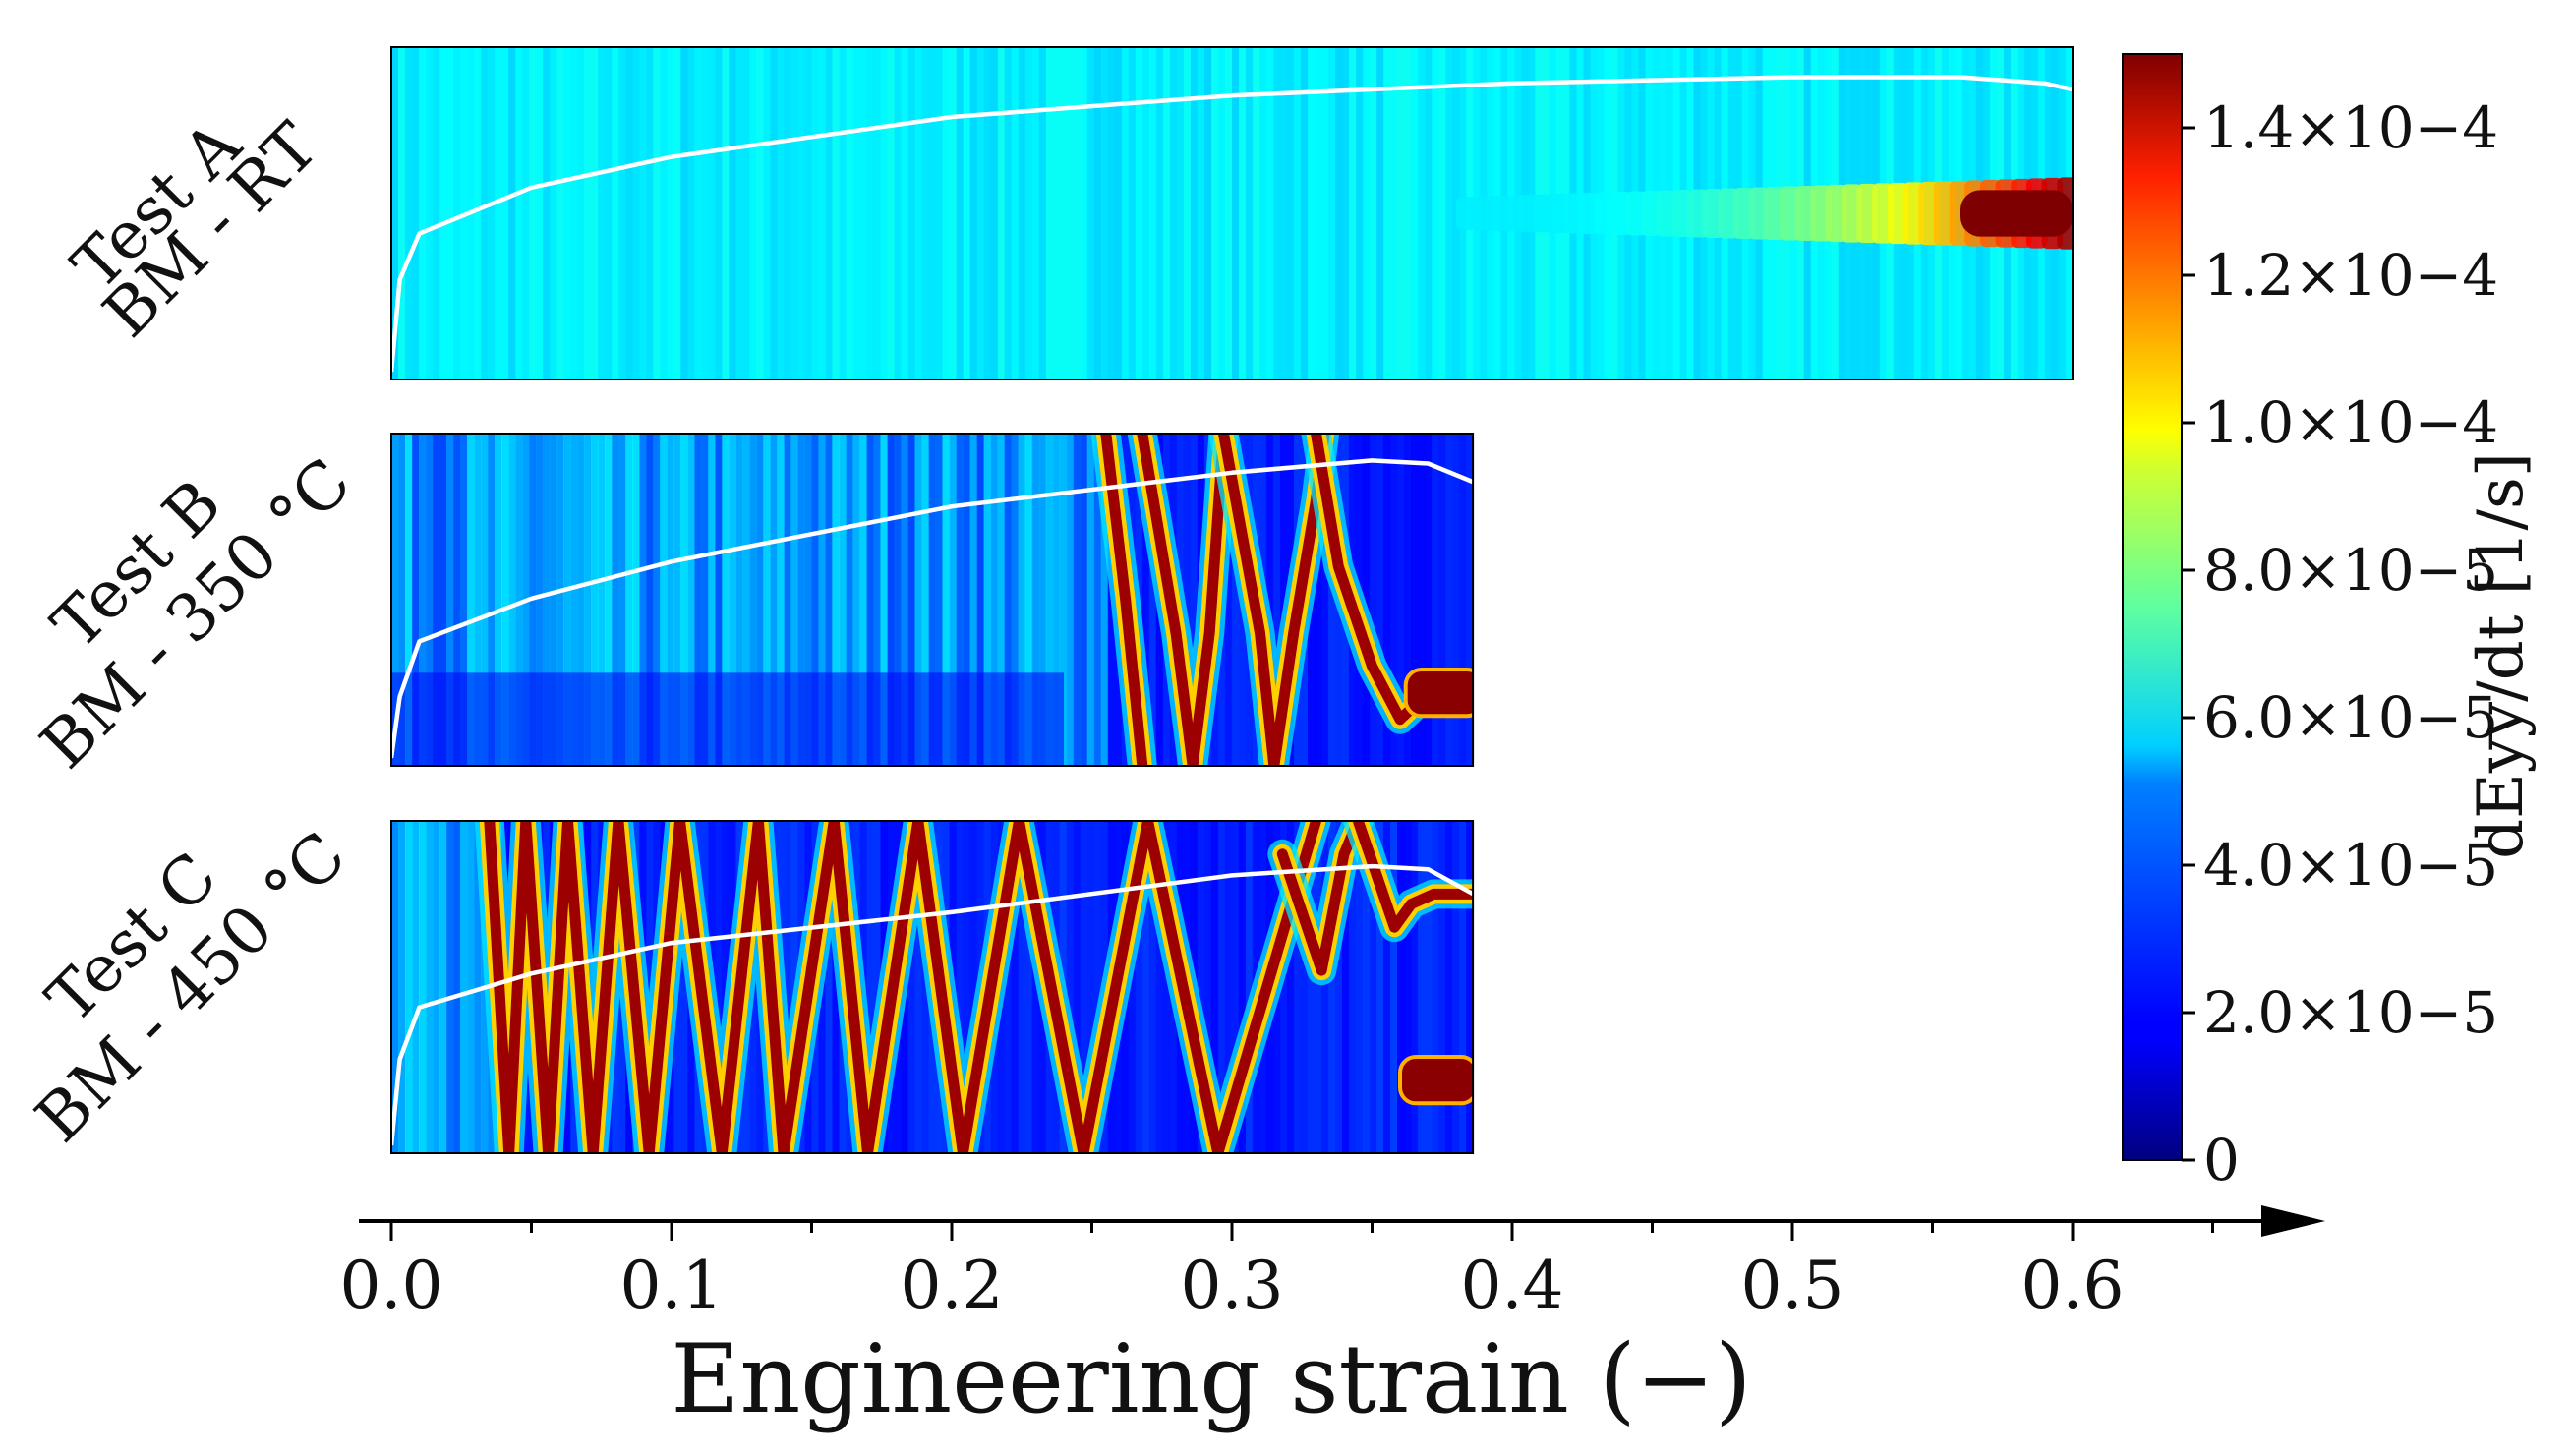  Describe the element at coordinates (902, 987) in the screenshot. I see `band-core` at that location.